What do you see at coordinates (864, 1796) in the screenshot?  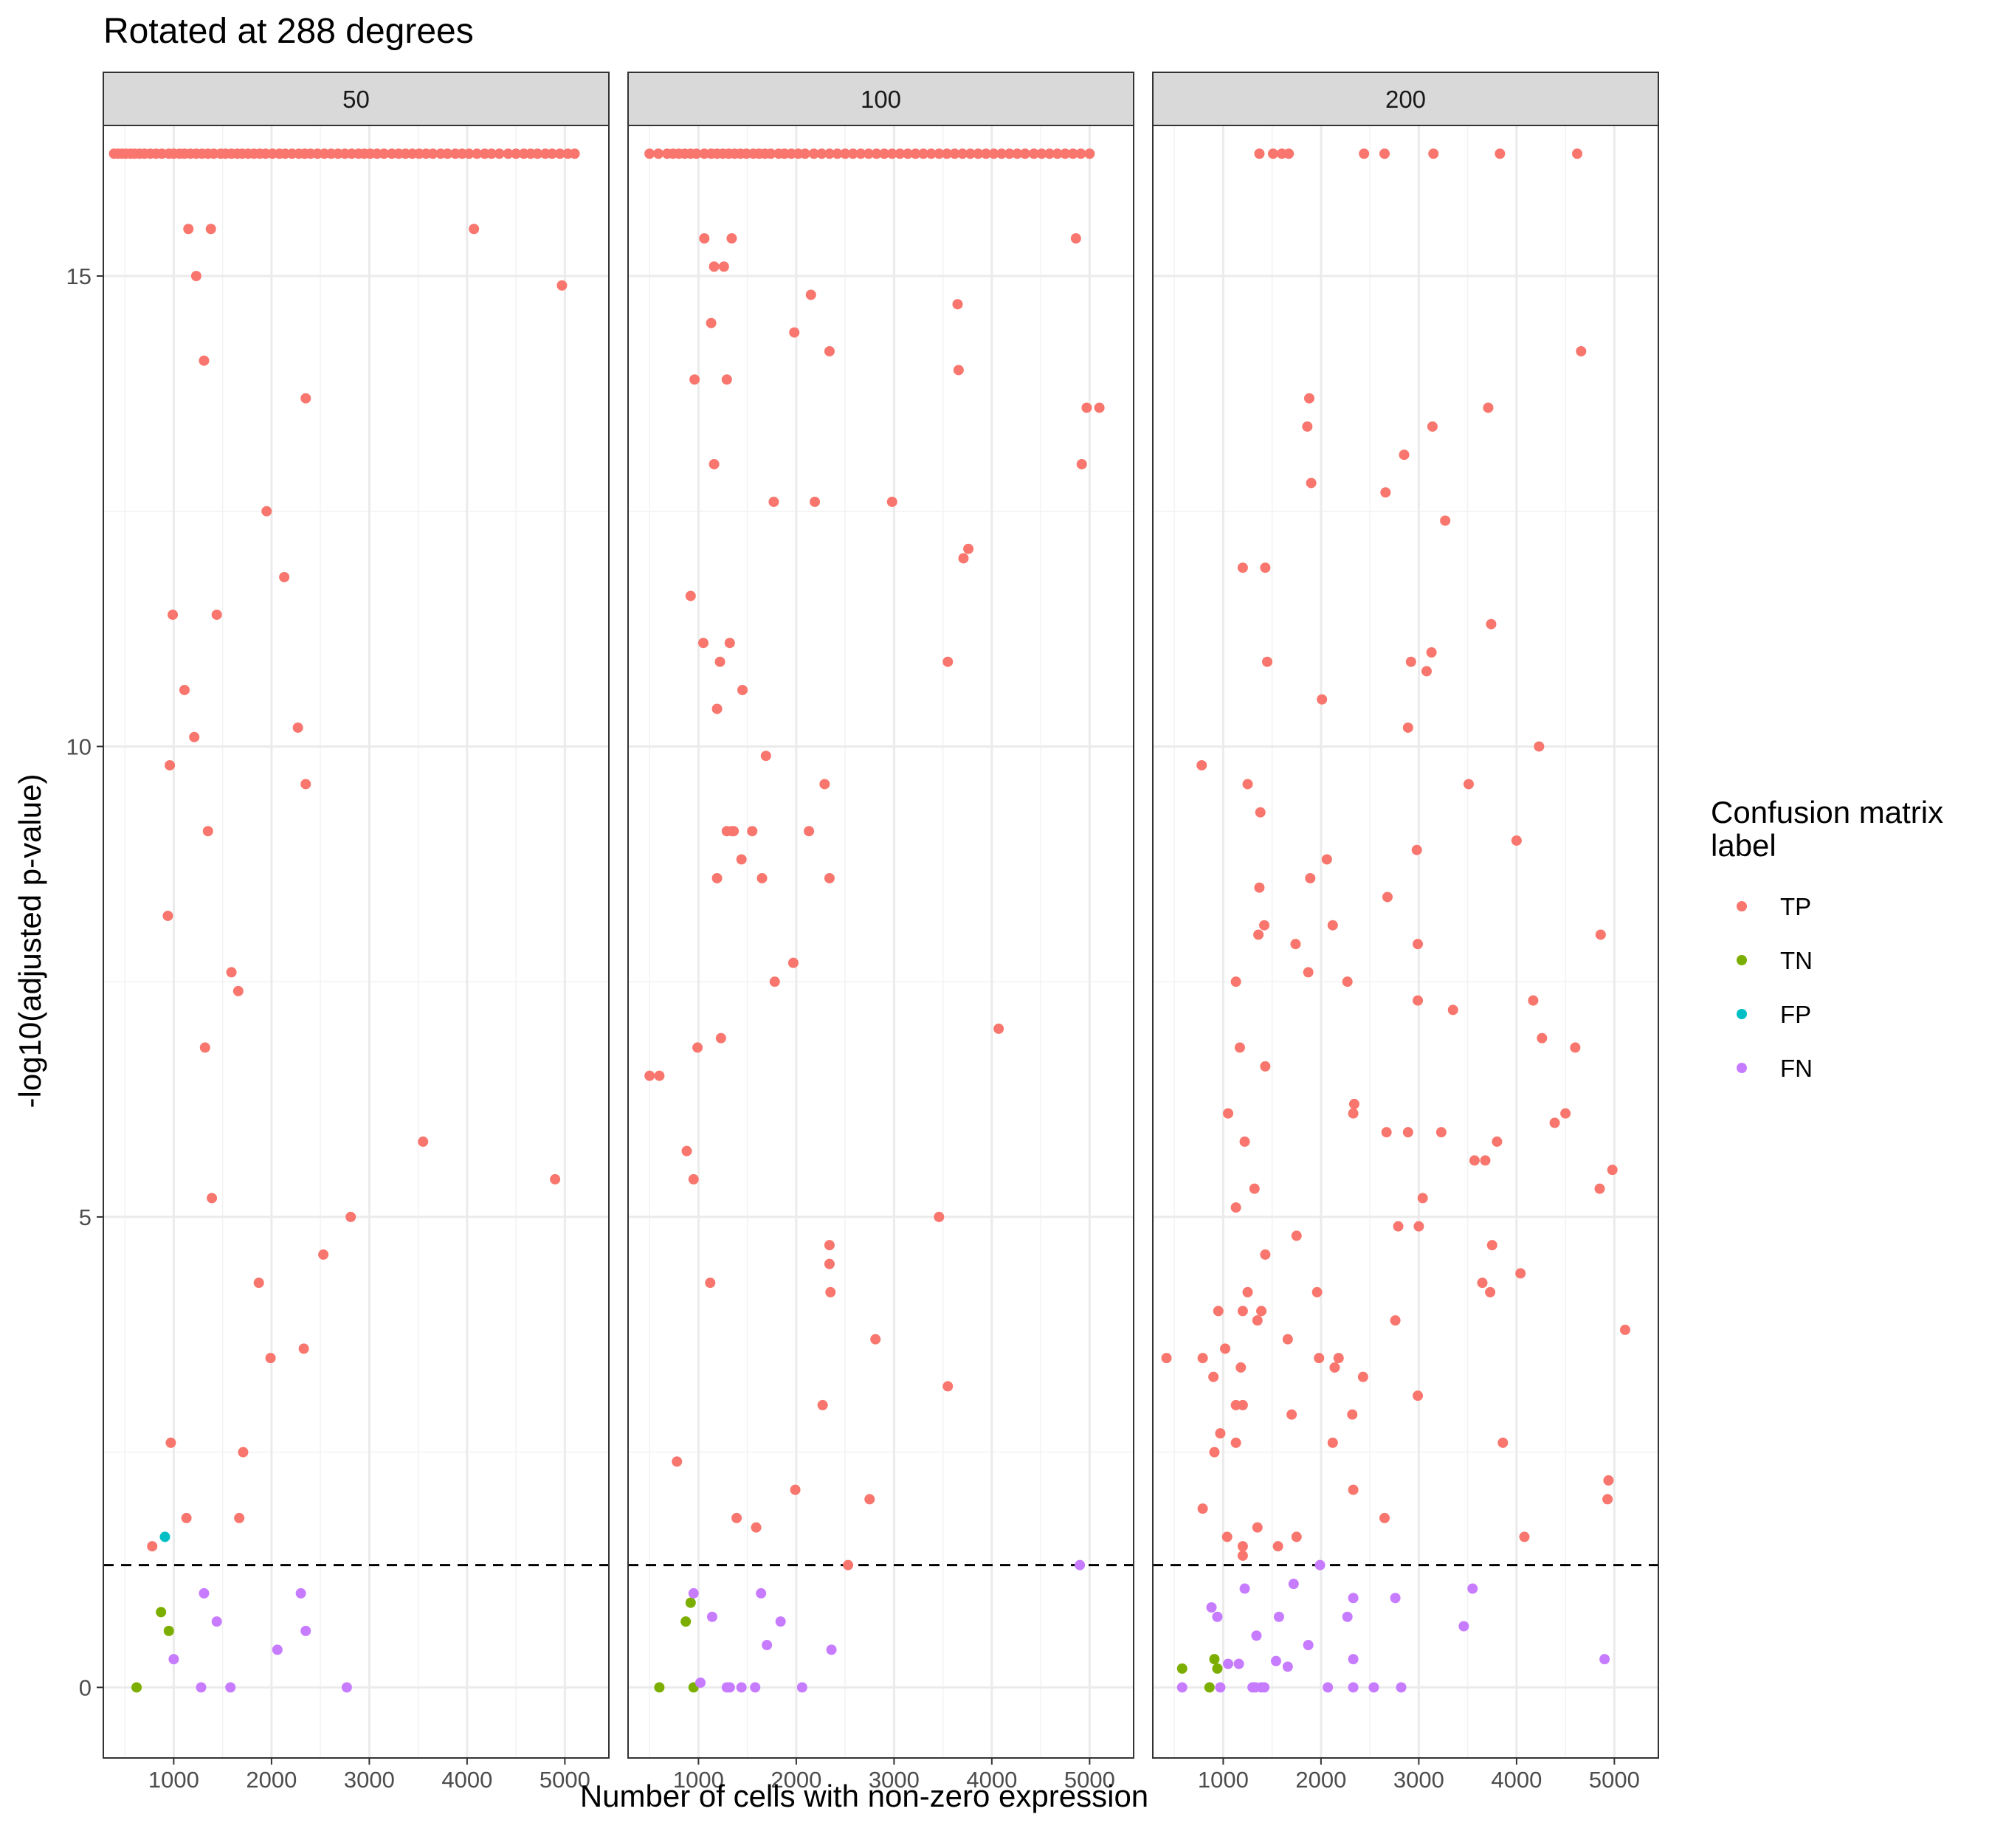 I see `x-axis-title: Number of cells with non-zero expression` at bounding box center [864, 1796].